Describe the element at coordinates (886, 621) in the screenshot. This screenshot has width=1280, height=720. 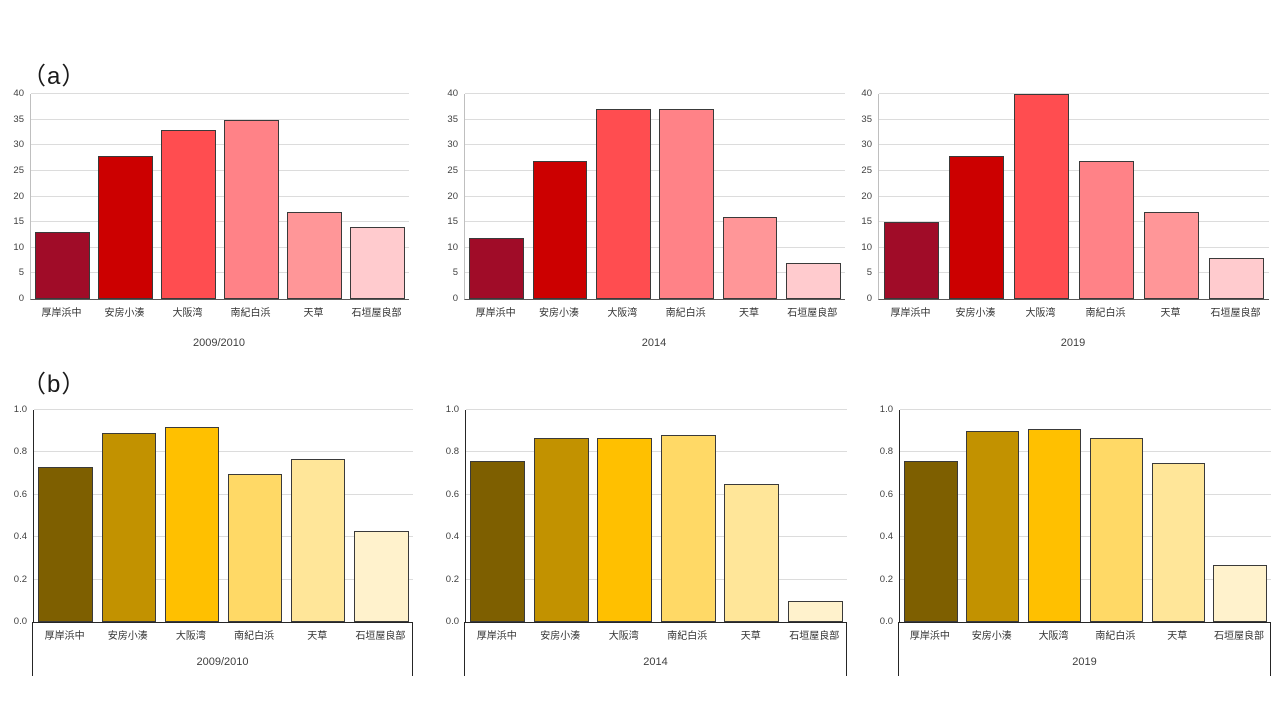
I see `y-axis-tick-label: 0.0` at that location.